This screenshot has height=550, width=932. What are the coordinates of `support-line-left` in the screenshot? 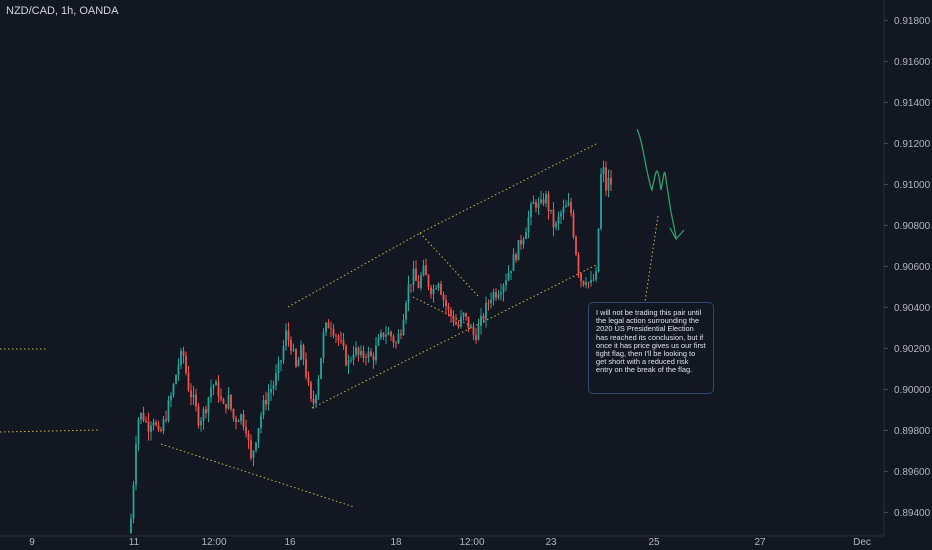 It's located at (49, 431).